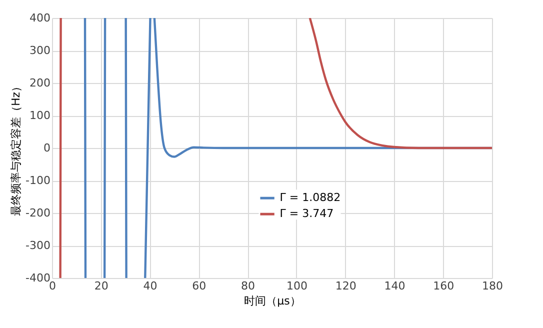  I want to click on y-tick-label: 100, so click(40, 115).